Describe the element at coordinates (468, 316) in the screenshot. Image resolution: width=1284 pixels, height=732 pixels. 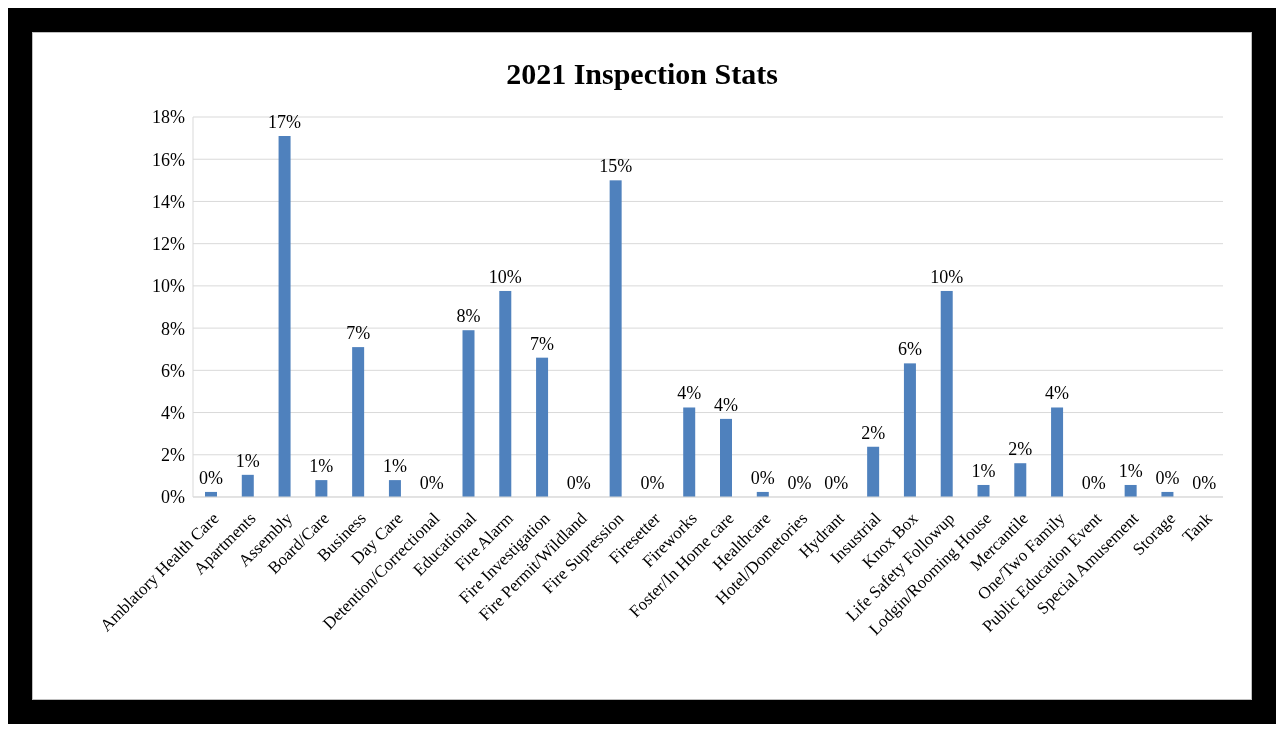
I see `data-label: 8%` at that location.